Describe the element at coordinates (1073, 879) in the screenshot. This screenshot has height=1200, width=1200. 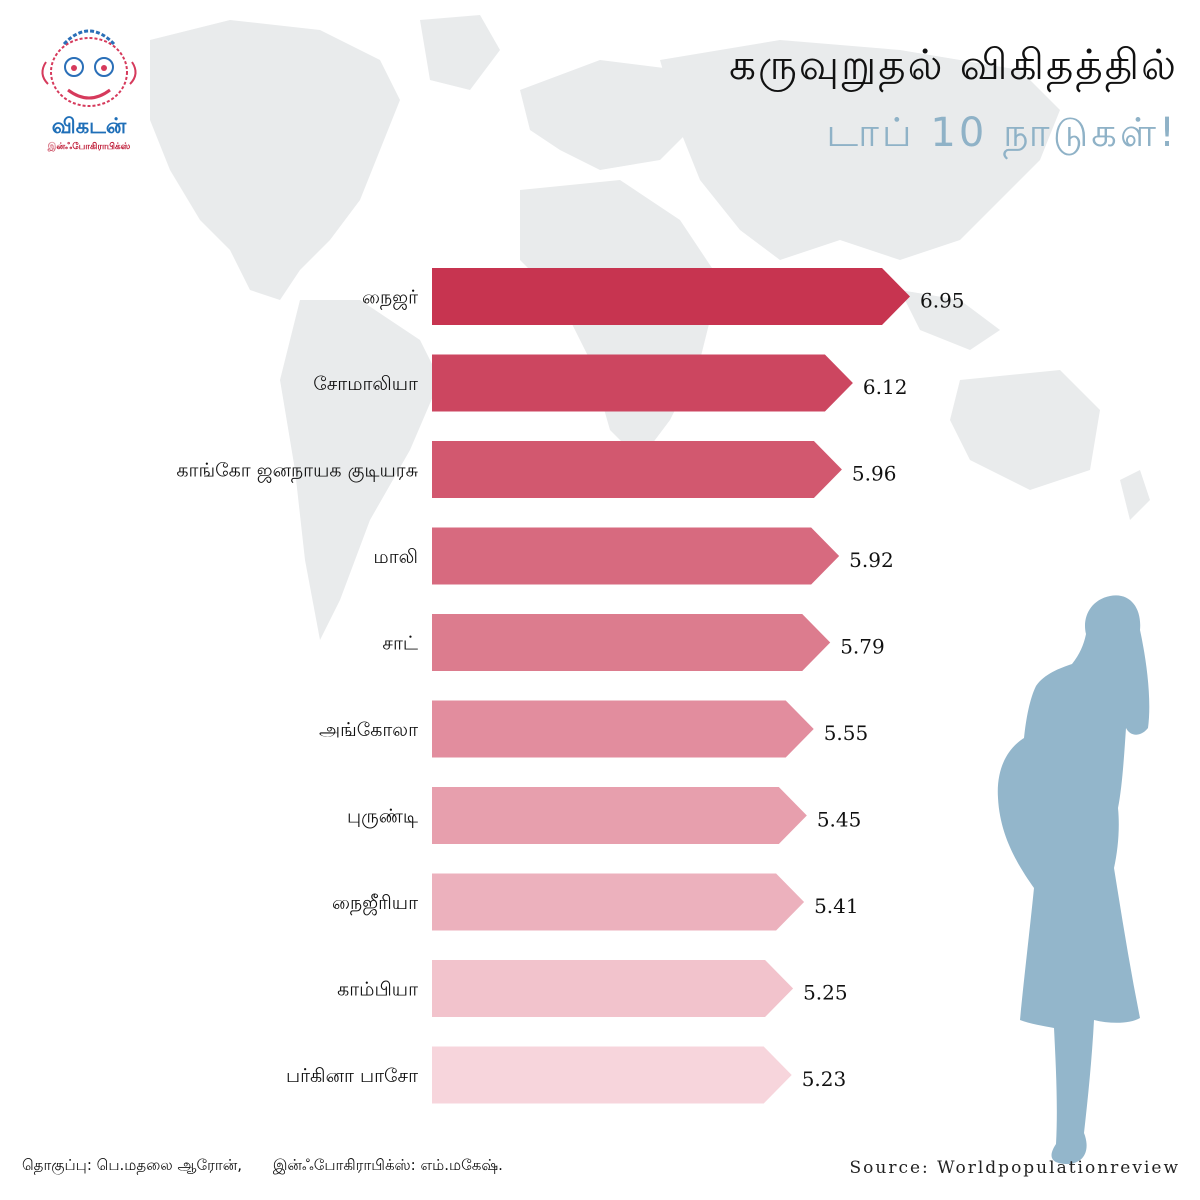
I see `pregnant-woman-silhouette` at that location.